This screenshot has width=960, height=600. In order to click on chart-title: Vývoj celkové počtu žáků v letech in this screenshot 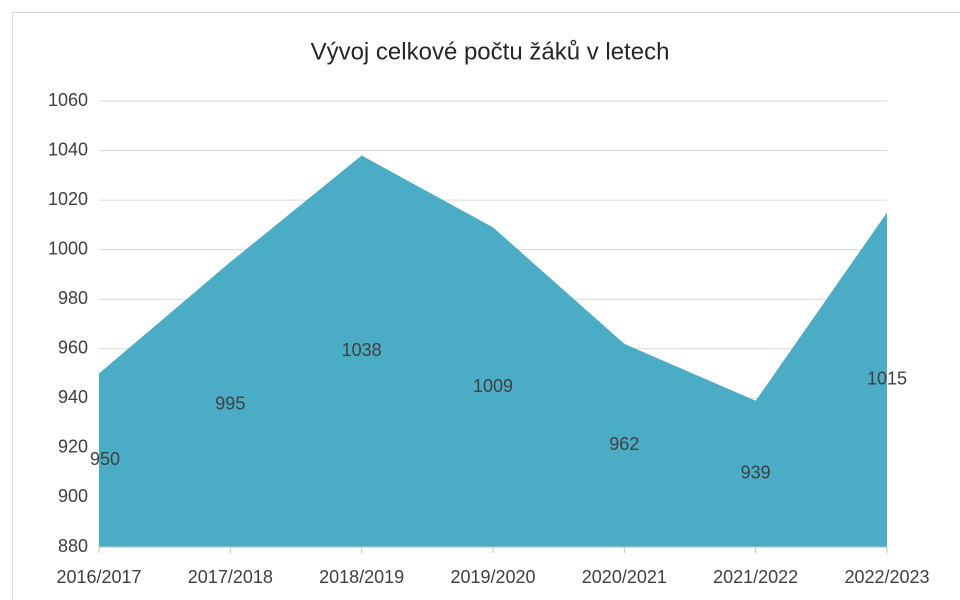, I will do `click(490, 51)`.